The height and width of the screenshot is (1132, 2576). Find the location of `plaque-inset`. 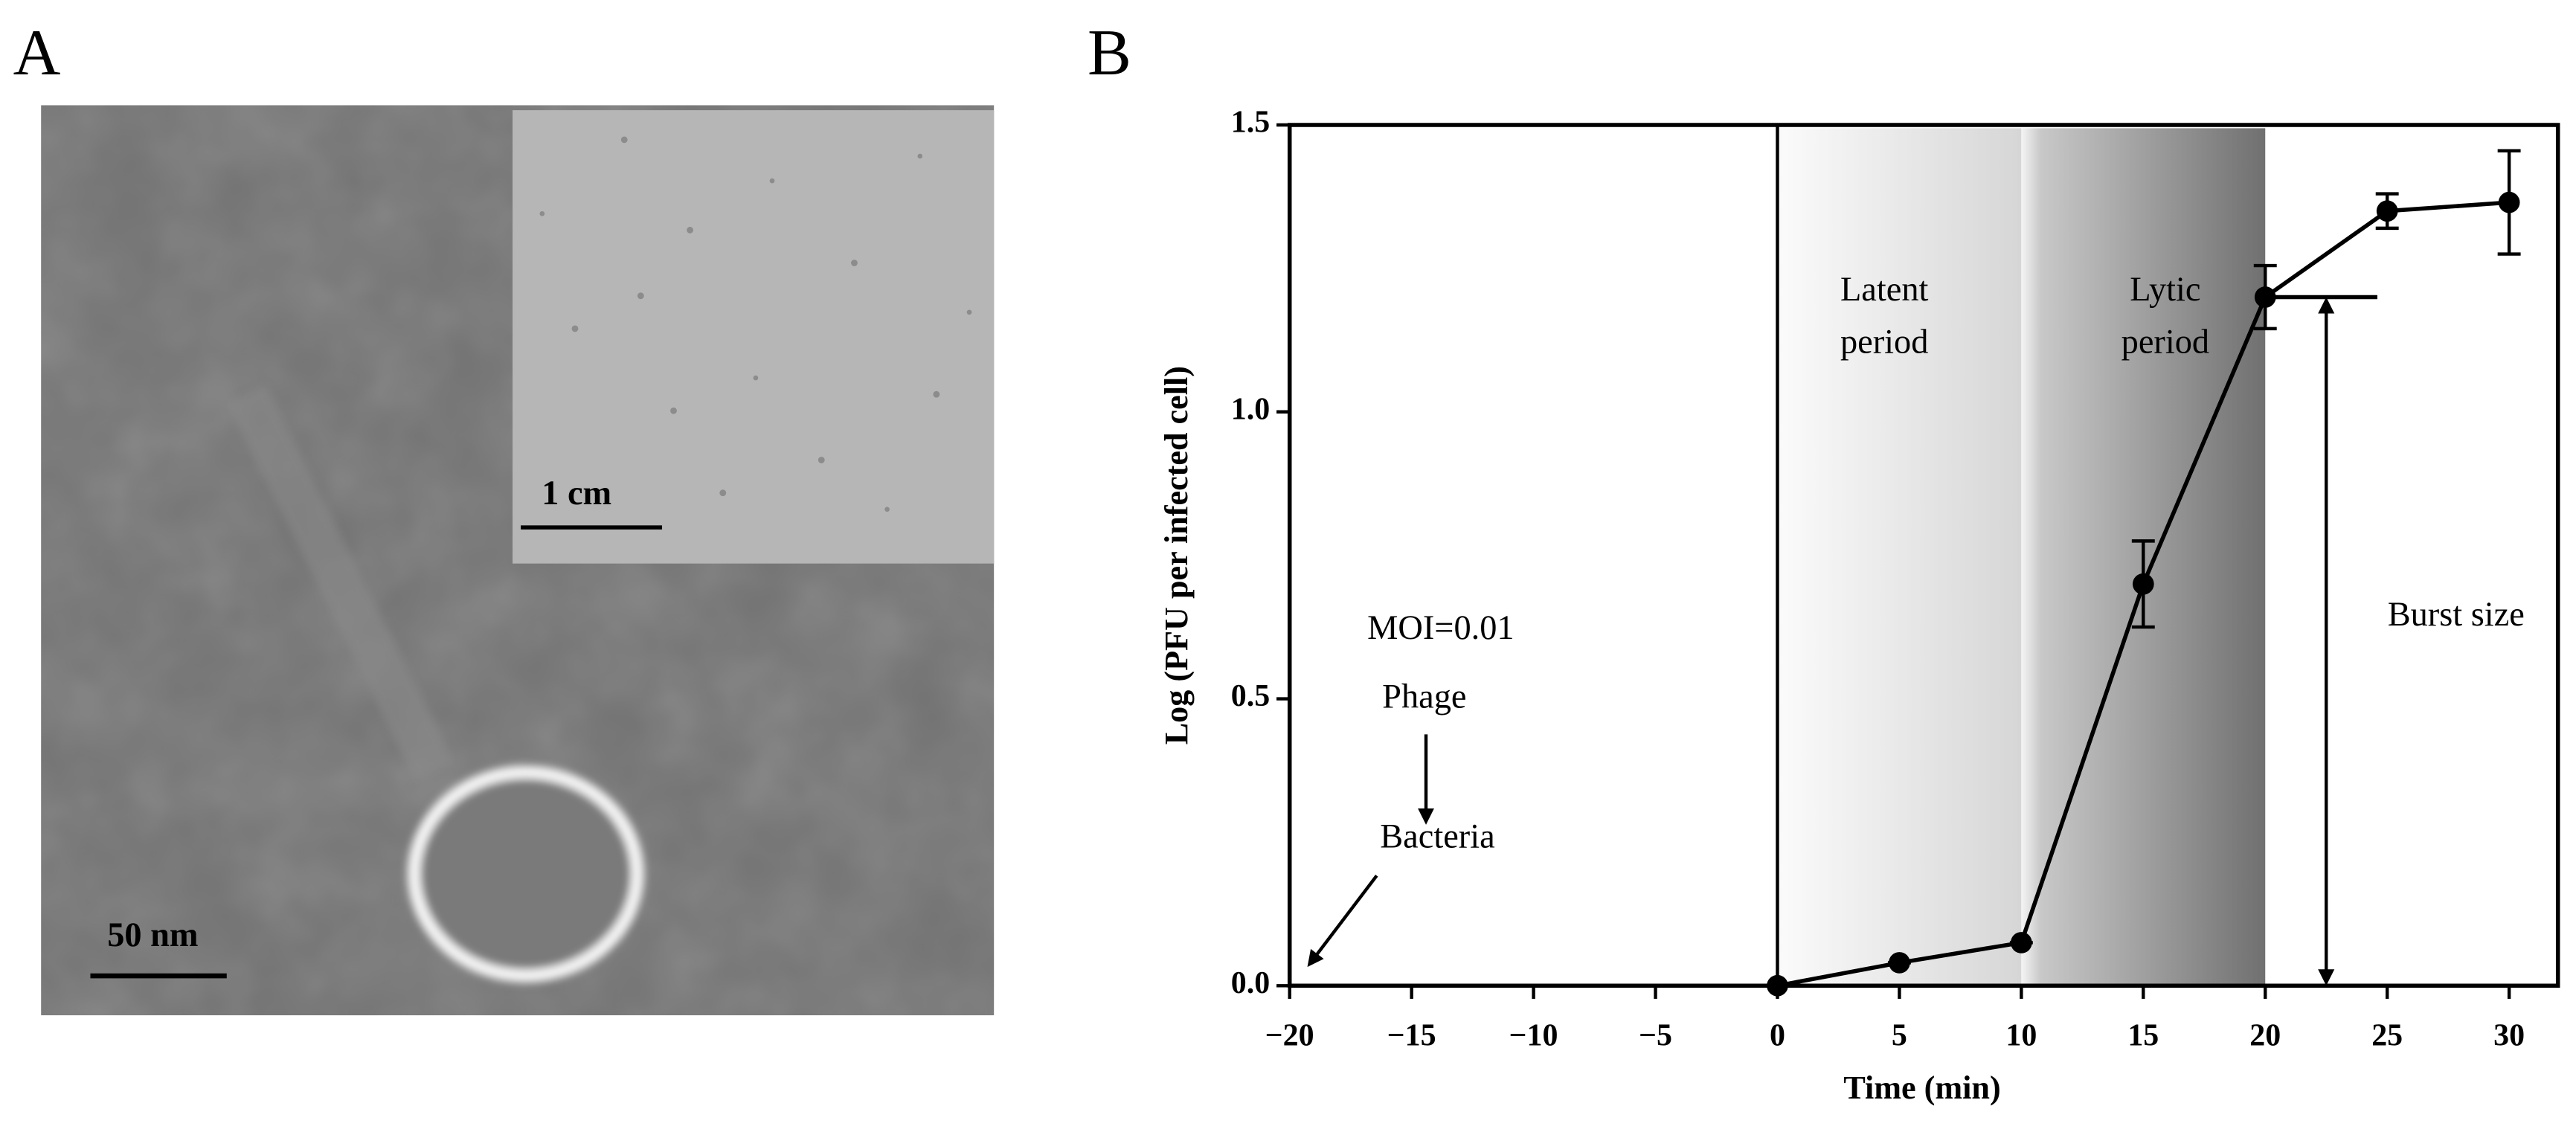

plaque-inset is located at coordinates (754, 337).